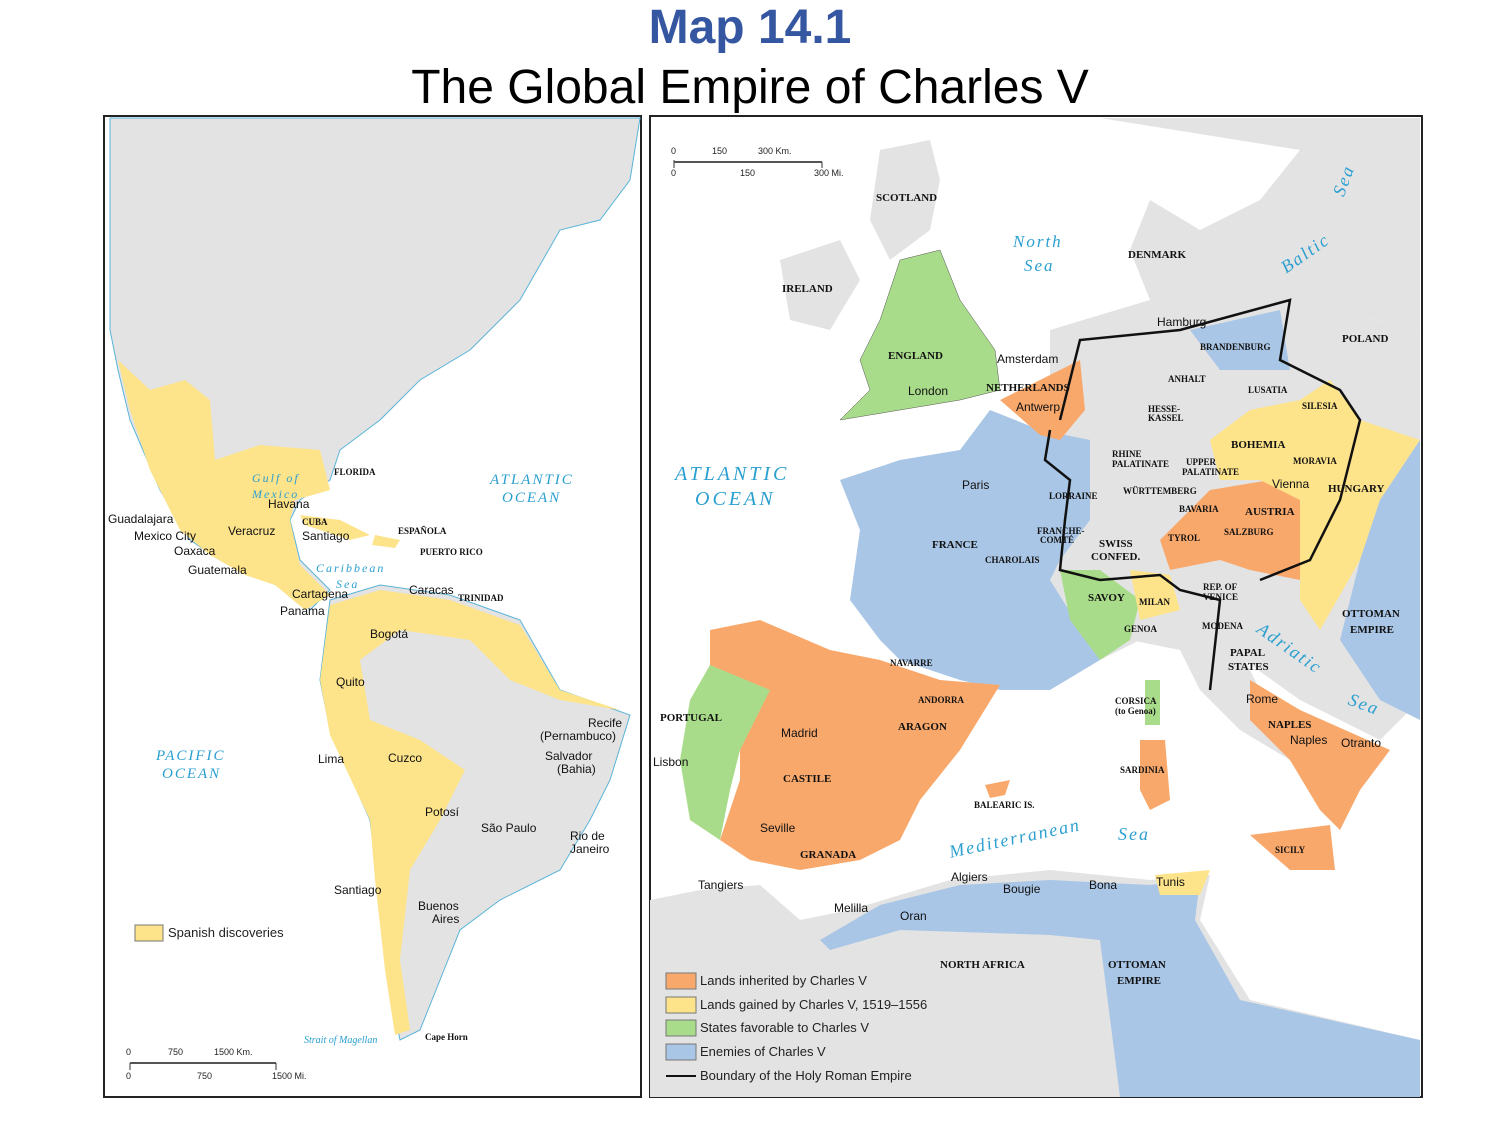 The height and width of the screenshot is (1125, 1500). Describe the element at coordinates (763, 1051) in the screenshot. I see `legend-item-enemies: Enemies of Charles V` at that location.